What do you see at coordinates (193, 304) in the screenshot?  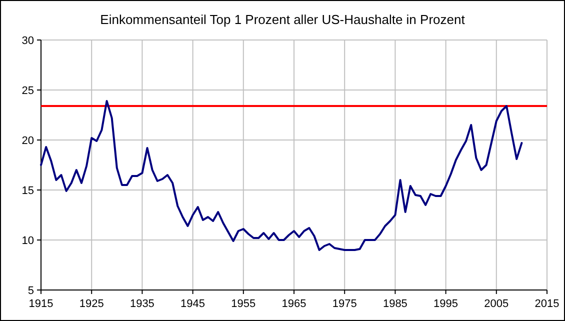 I see `x-tick-label: 1945` at bounding box center [193, 304].